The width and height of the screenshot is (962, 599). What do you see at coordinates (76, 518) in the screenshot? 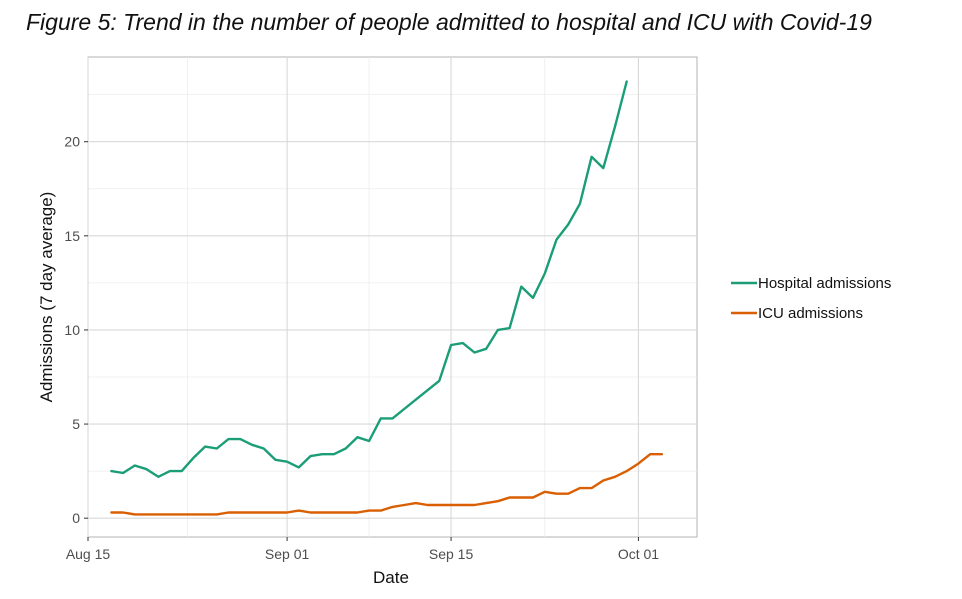
I see `y-tick-label: 0` at bounding box center [76, 518].